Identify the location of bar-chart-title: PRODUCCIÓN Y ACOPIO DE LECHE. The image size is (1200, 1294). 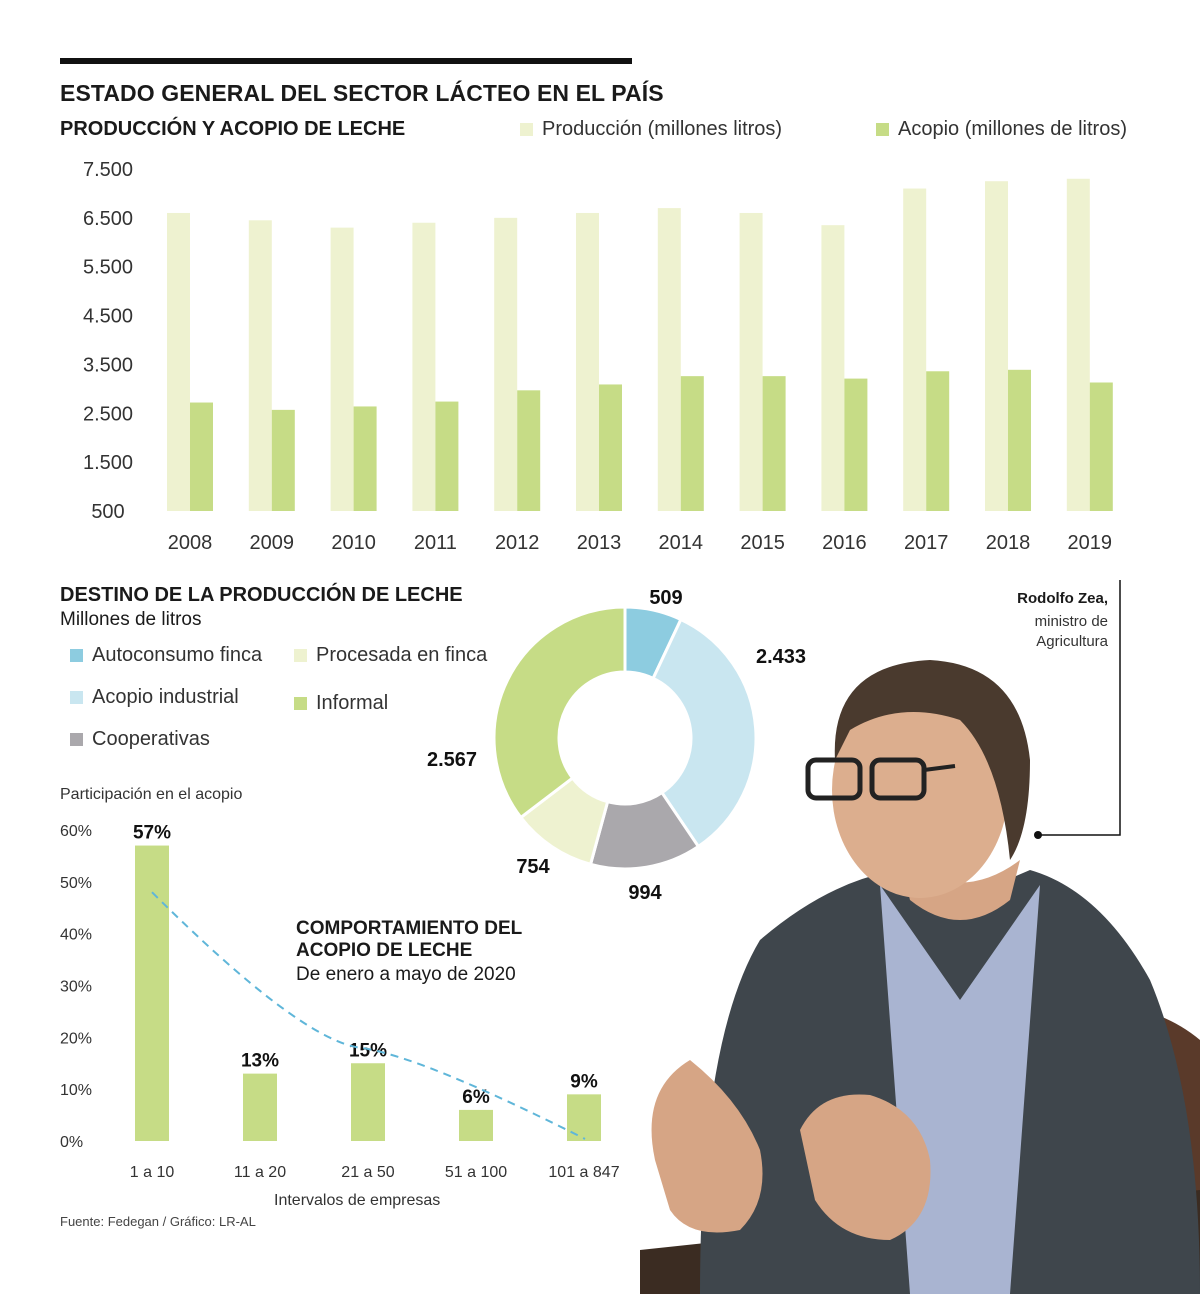
(233, 129).